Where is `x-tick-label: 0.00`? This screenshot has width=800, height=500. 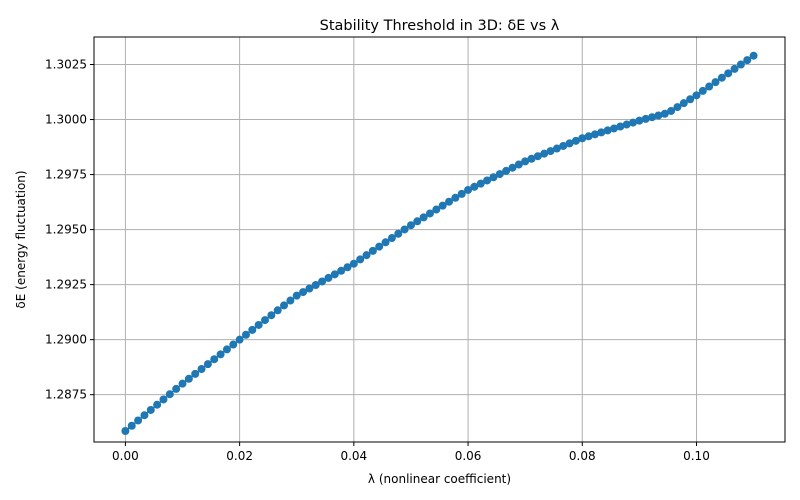
x-tick-label: 0.00 is located at coordinates (125, 456).